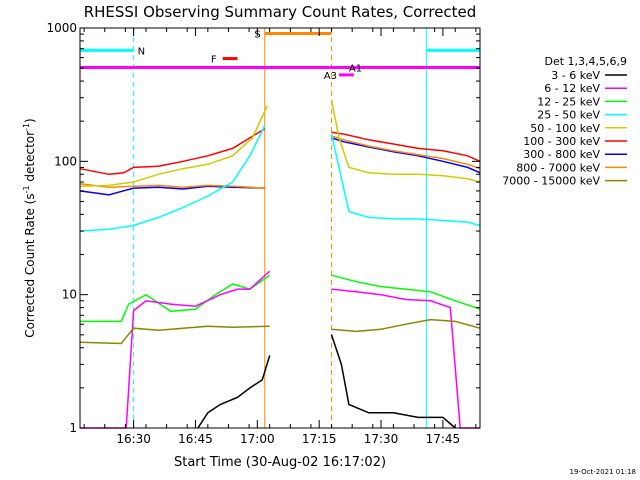 The image size is (640, 480). What do you see at coordinates (355, 69) in the screenshot?
I see `flag-label-a1: A1` at bounding box center [355, 69].